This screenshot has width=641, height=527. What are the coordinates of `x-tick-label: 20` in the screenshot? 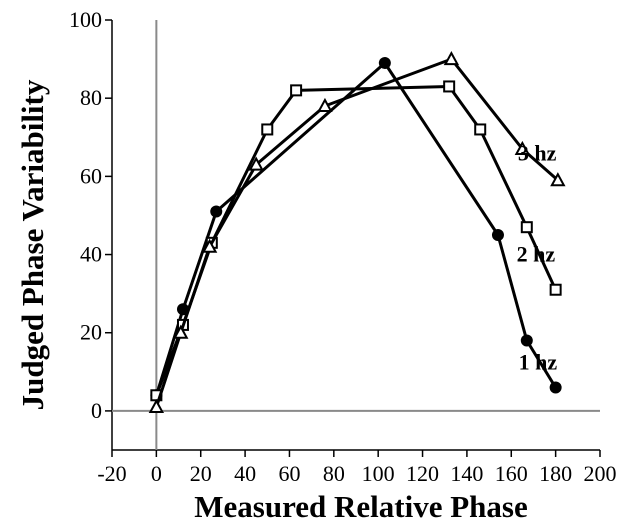 It's located at (201, 473).